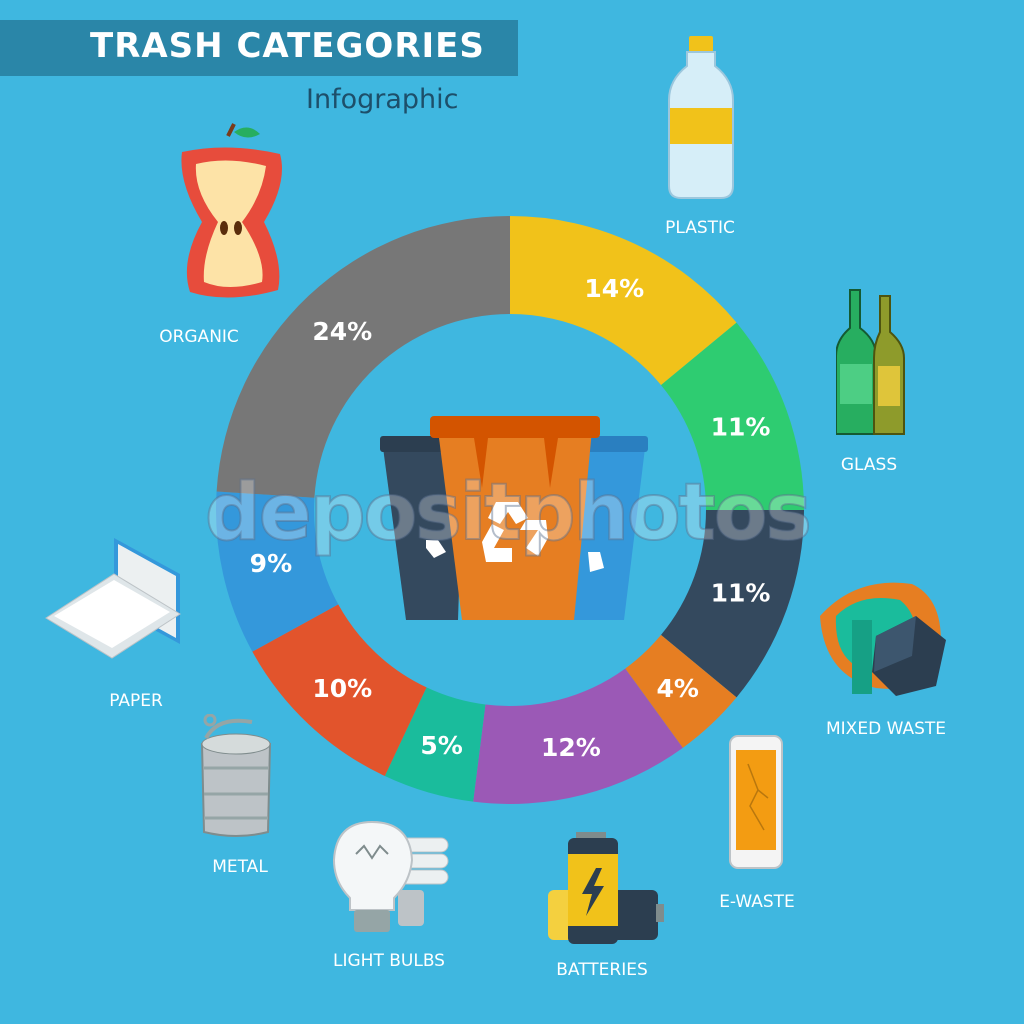 This screenshot has height=1024, width=1024. What do you see at coordinates (614, 288) in the screenshot?
I see `value-label-plastic: 14%` at bounding box center [614, 288].